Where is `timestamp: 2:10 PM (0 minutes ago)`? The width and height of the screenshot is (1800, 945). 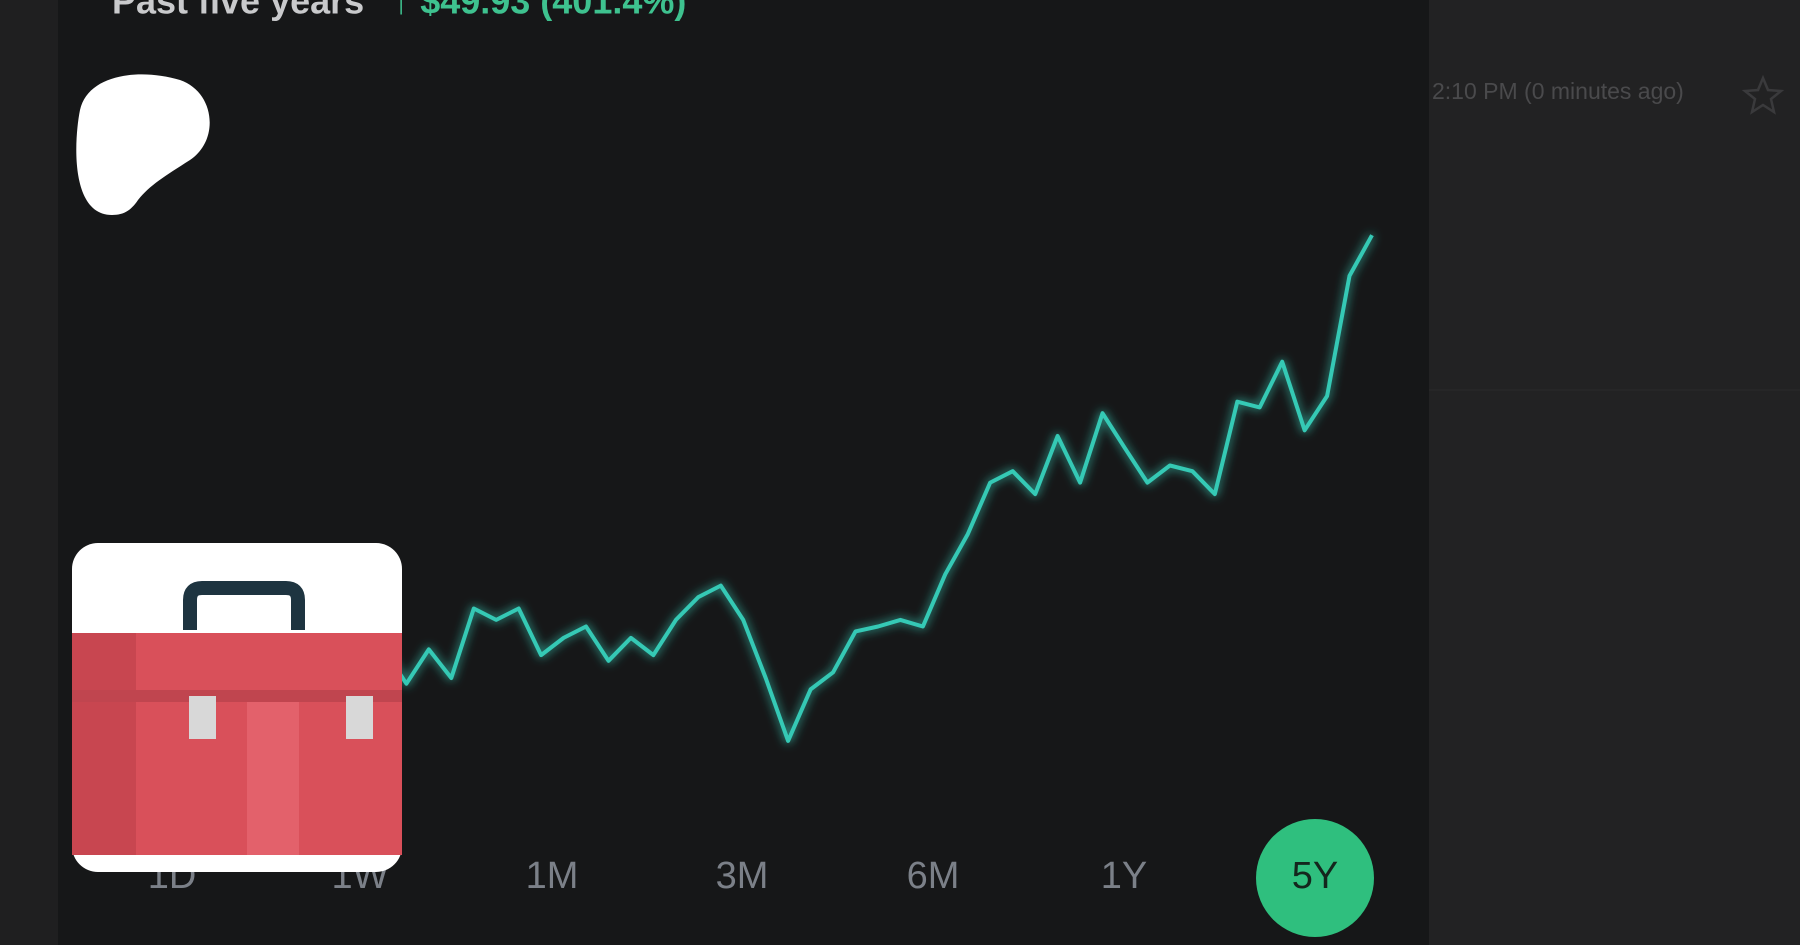
timestamp: 2:10 PM (0 minutes ago) is located at coordinates (1558, 91).